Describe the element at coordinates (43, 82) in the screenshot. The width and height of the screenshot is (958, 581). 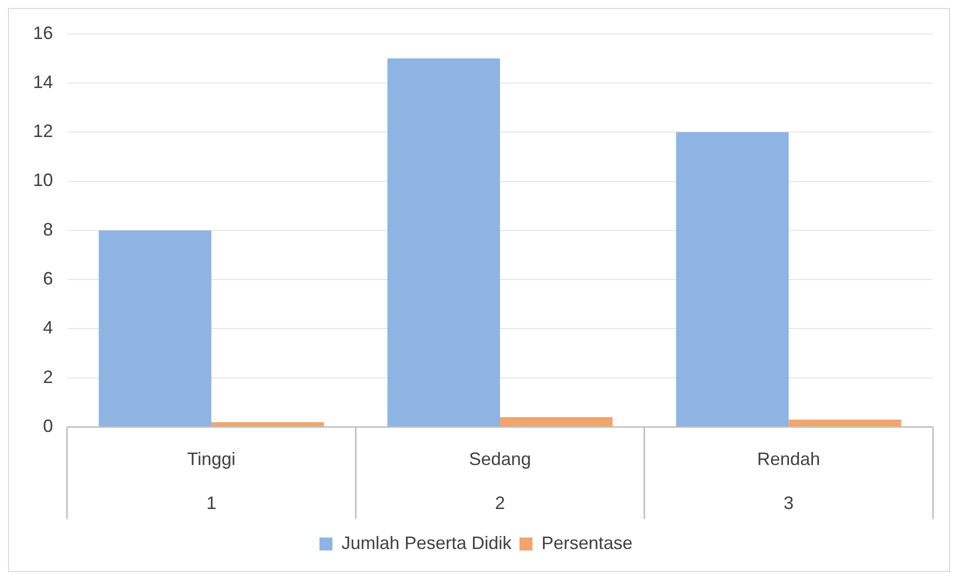
I see `y-tick-label: 14` at that location.